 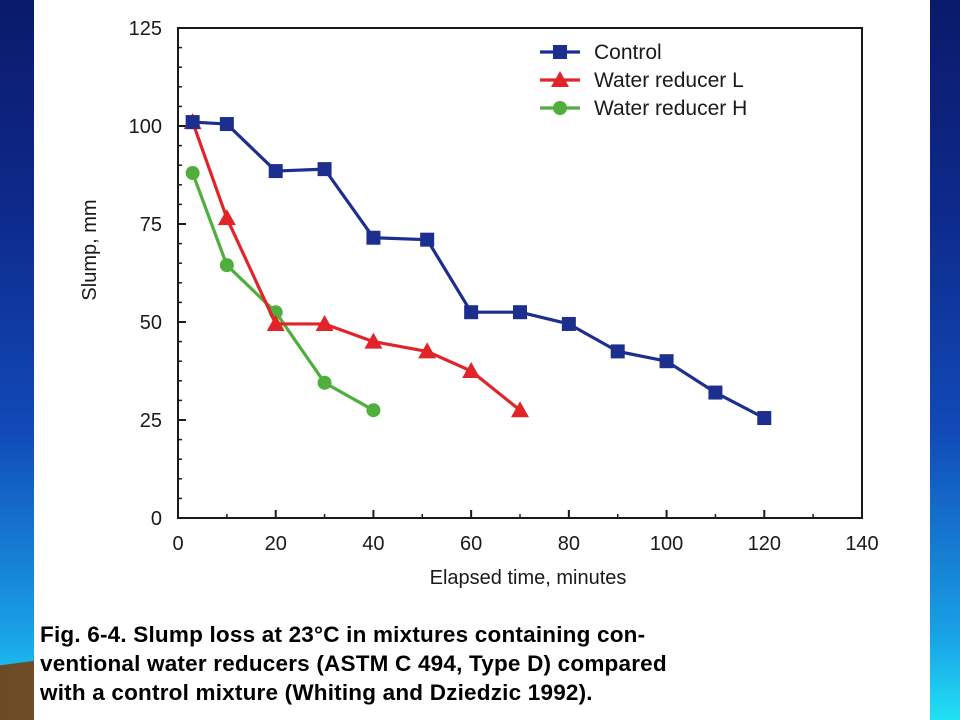 What do you see at coordinates (90, 249) in the screenshot?
I see `y-axis-title: Slump, mm` at bounding box center [90, 249].